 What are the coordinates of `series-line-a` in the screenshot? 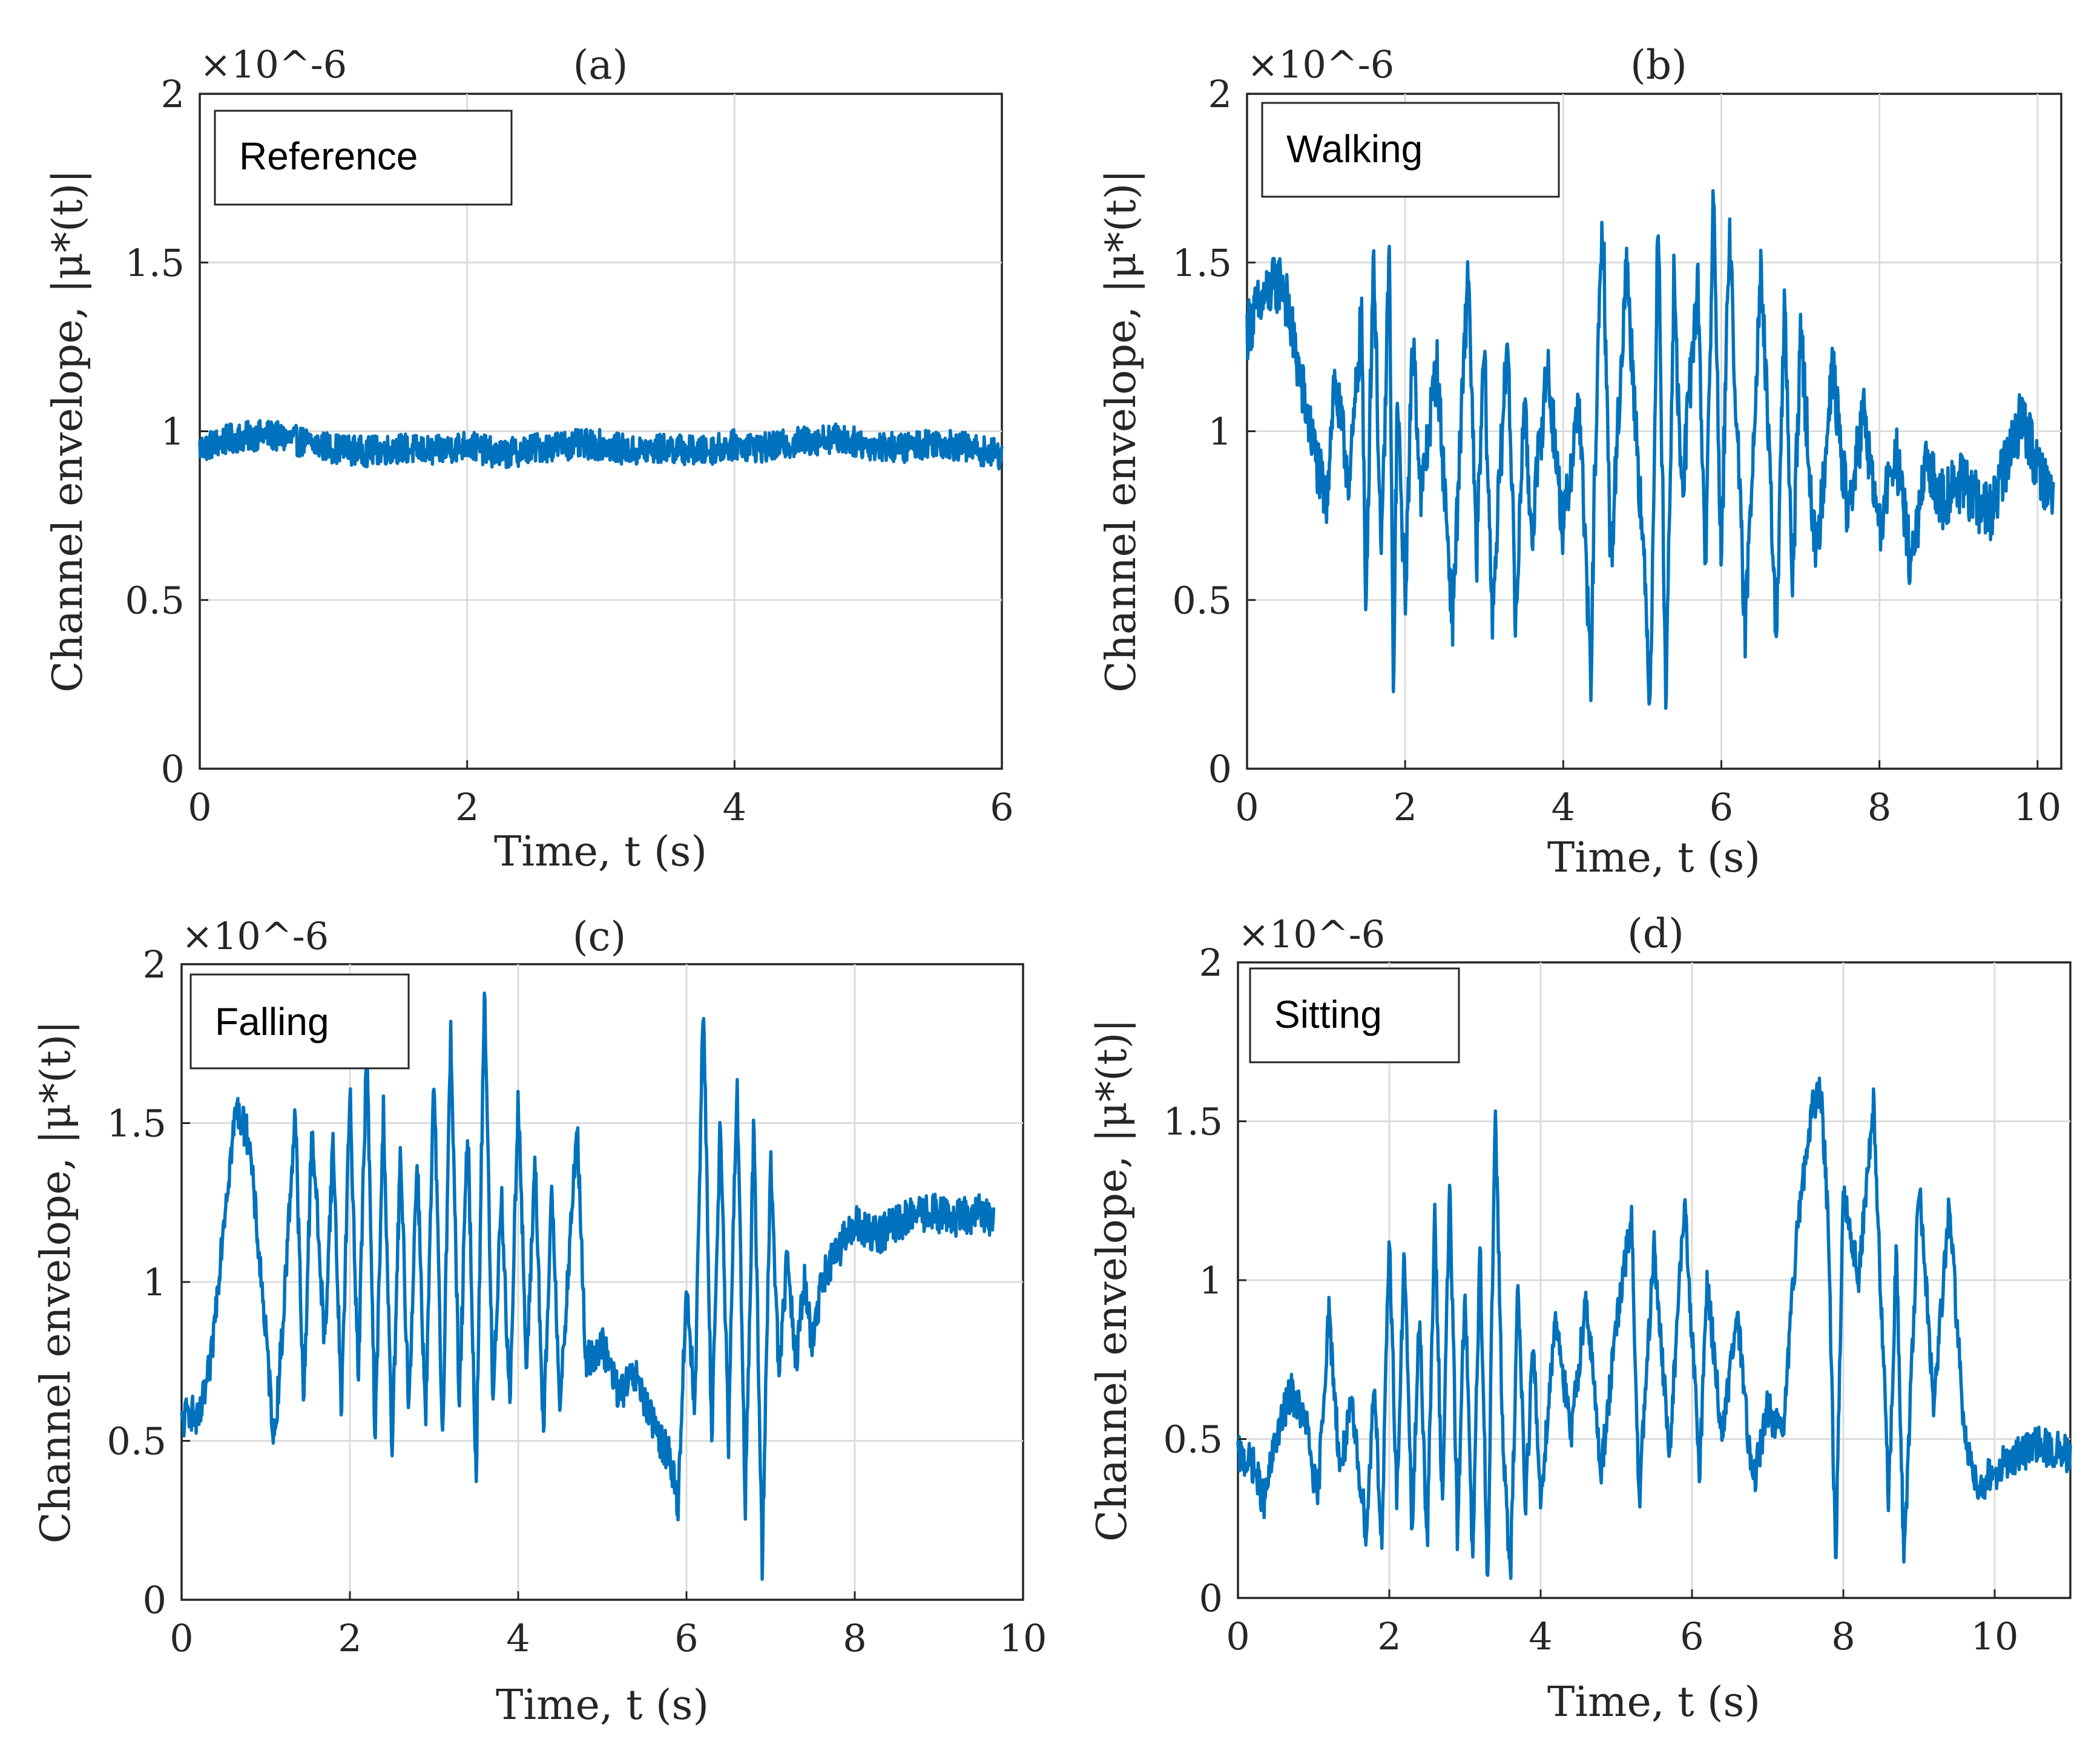 It's located at (601, 445).